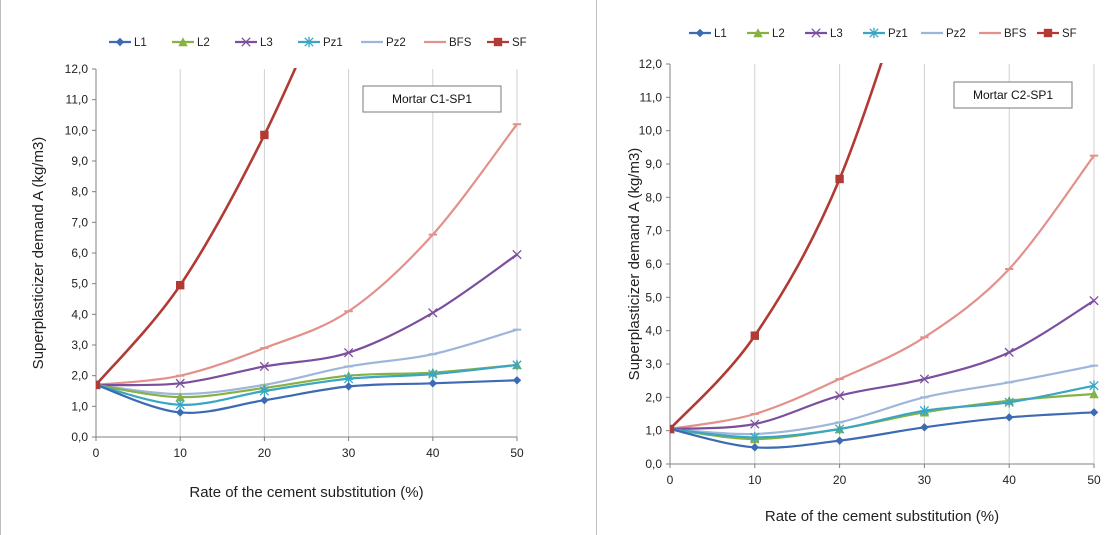 The image size is (1105, 535). Describe the element at coordinates (651, 97) in the screenshot. I see `y-tick-label: 11,0` at that location.